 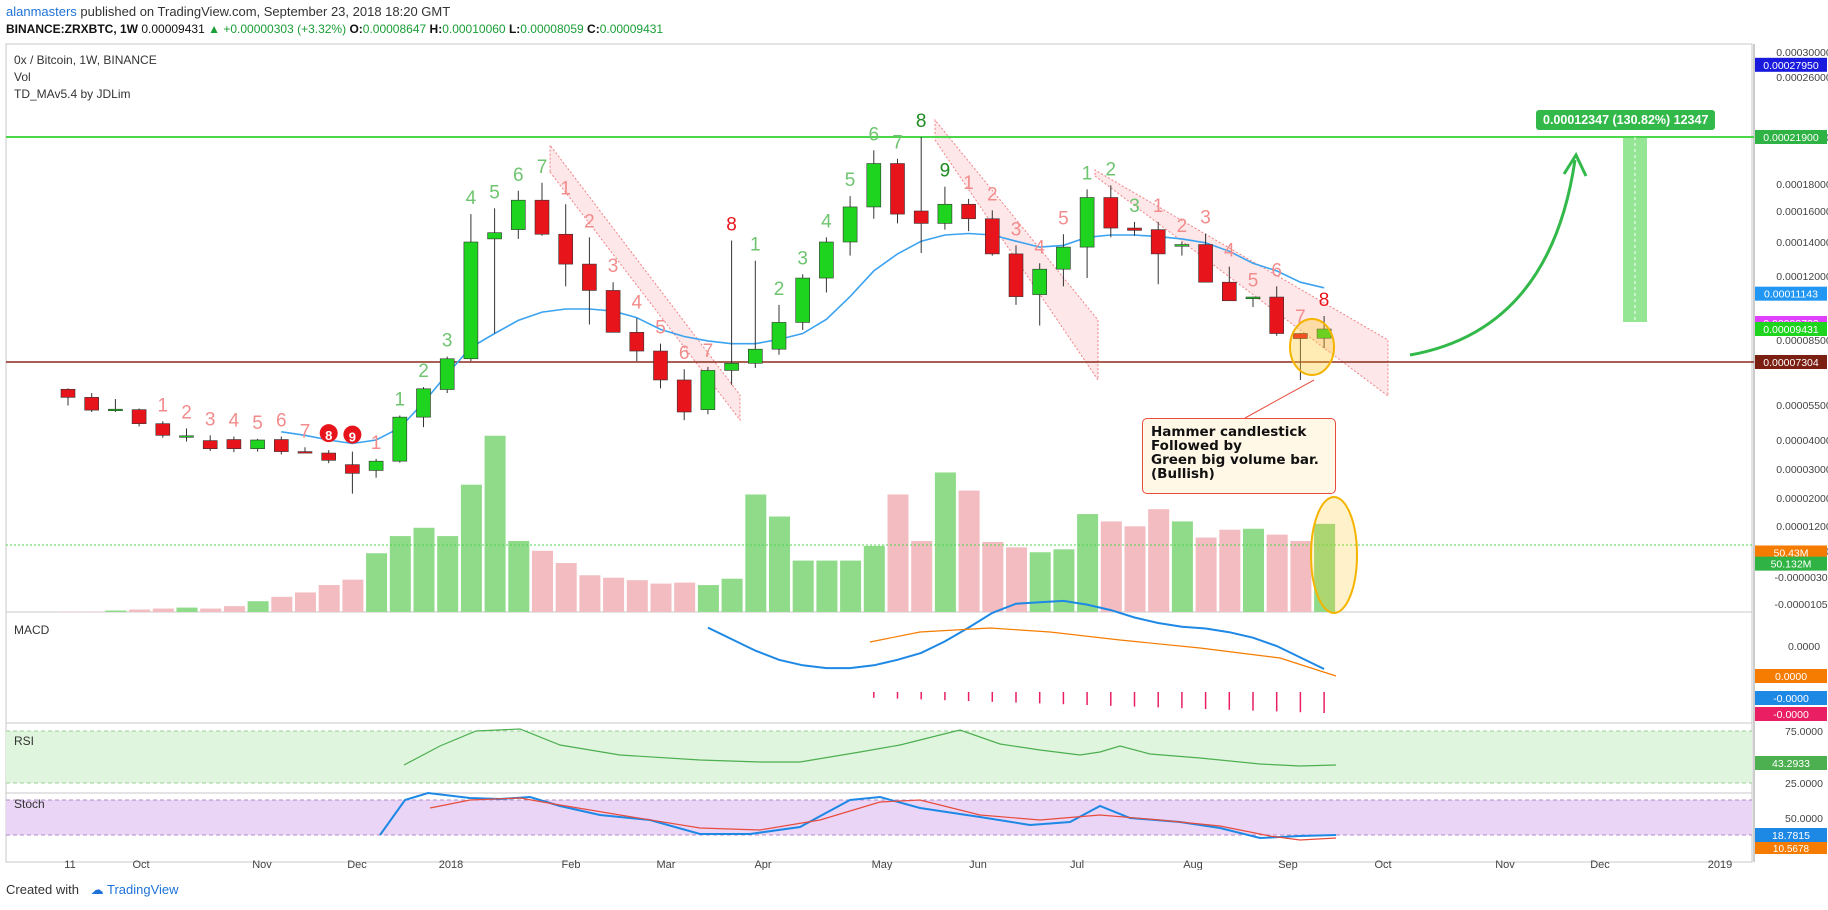 I want to click on price-label-text: 0.00007304, so click(x=1791, y=363).